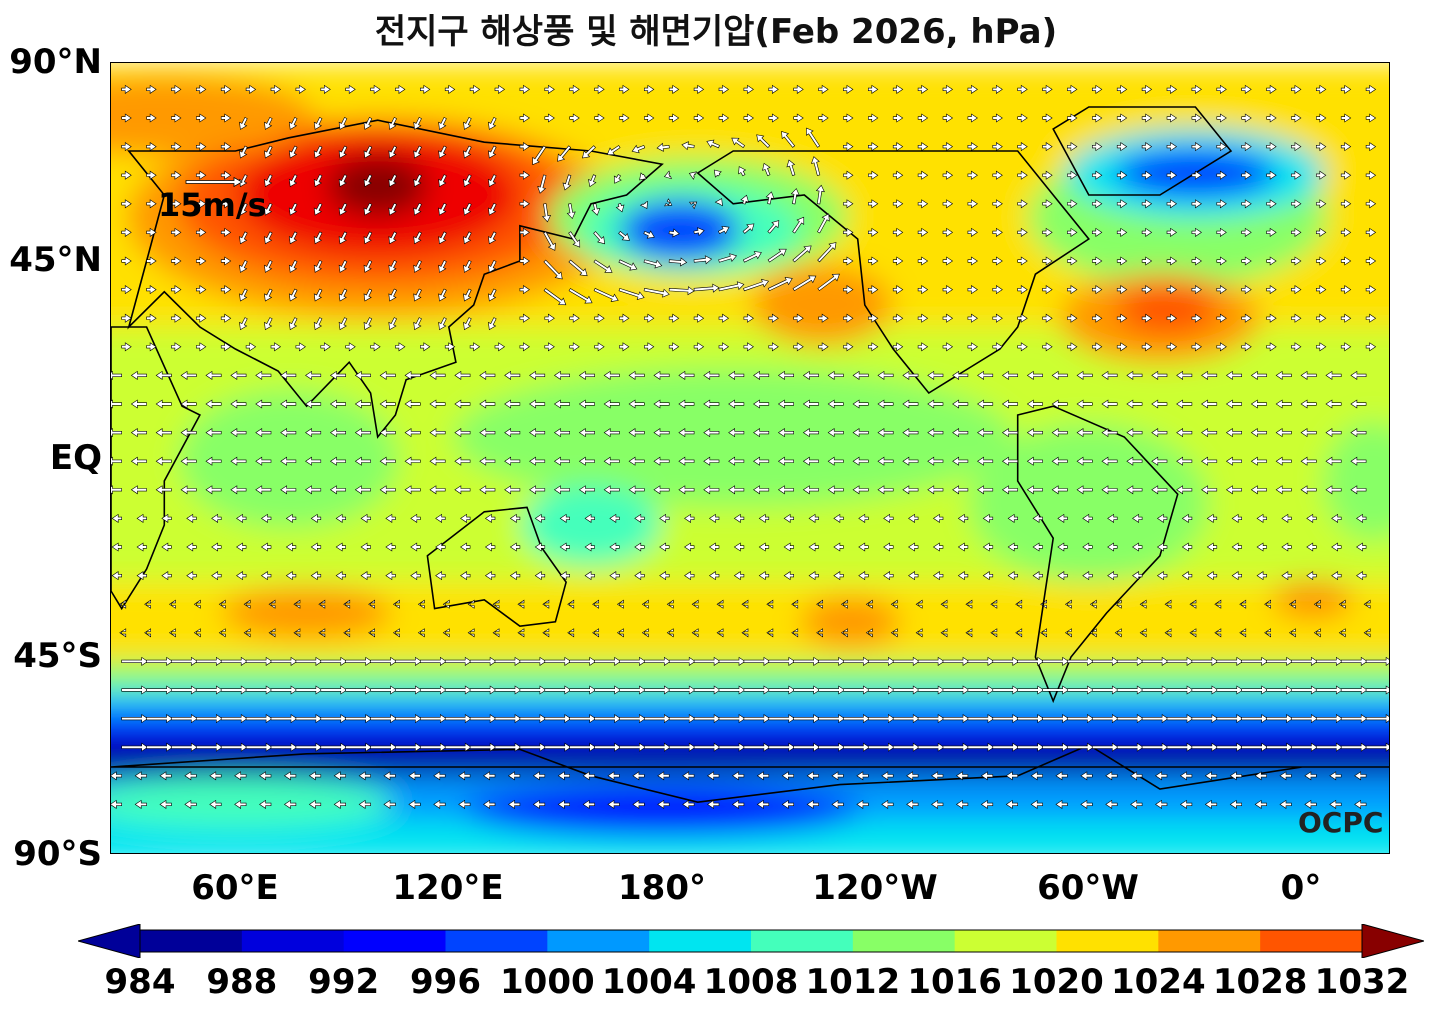 The image size is (1432, 1013). I want to click on colorbar-tick-label: 1008, so click(751, 982).